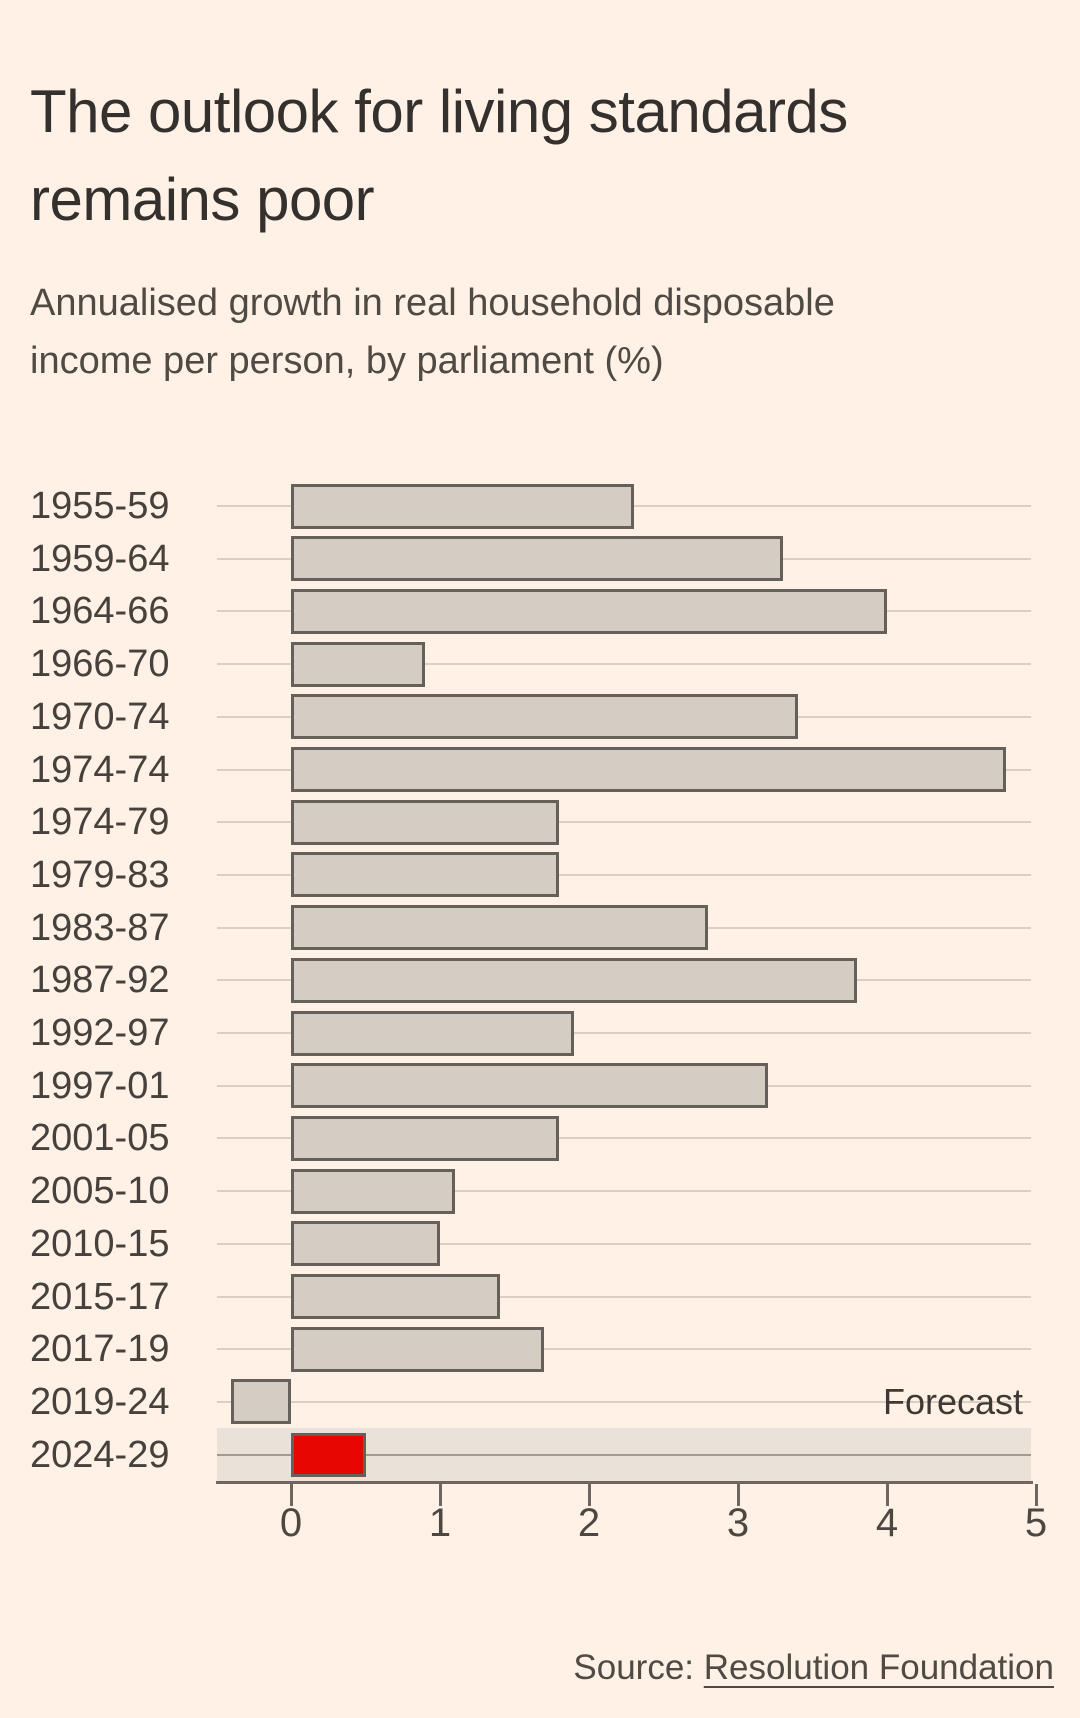 The height and width of the screenshot is (1718, 1080). Describe the element at coordinates (100, 1085) in the screenshot. I see `row-label: 1997-01` at that location.